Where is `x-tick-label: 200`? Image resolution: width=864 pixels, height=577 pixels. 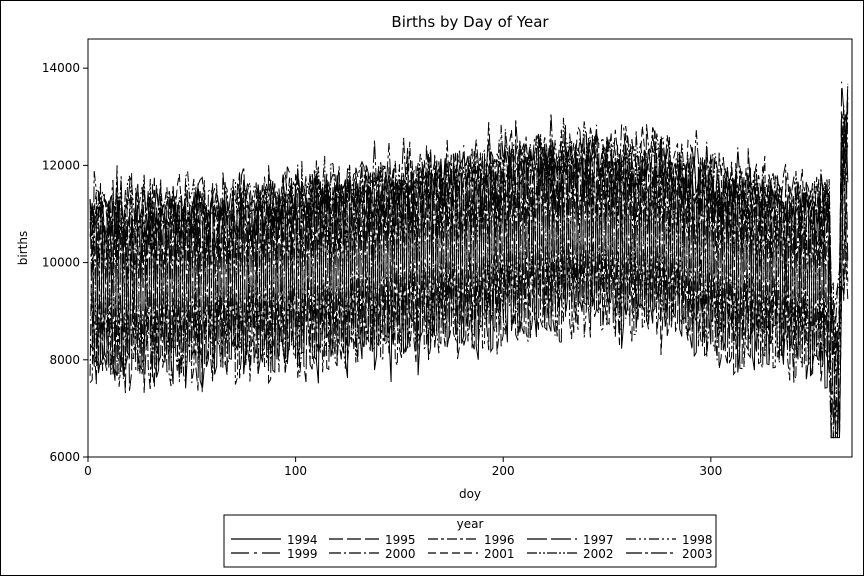 x-tick-label: 200 is located at coordinates (503, 471).